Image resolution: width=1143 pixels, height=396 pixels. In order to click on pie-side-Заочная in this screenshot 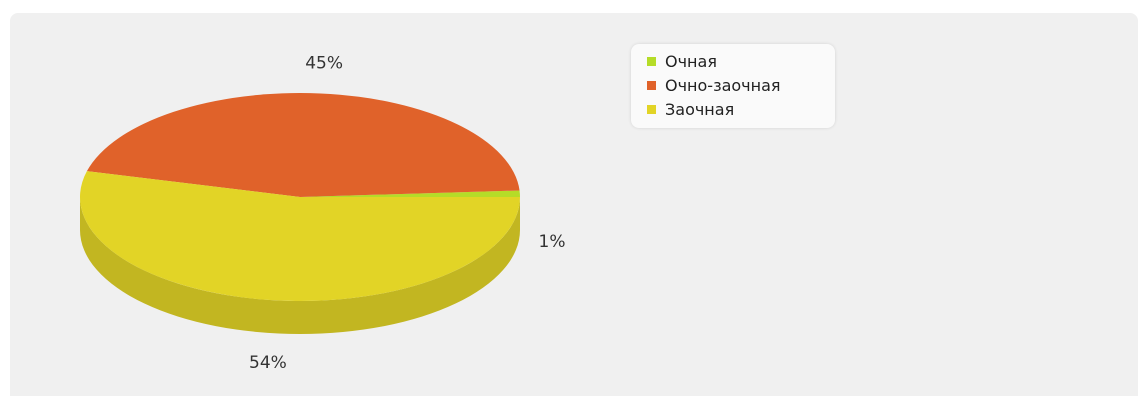, I will do `click(300, 265)`.